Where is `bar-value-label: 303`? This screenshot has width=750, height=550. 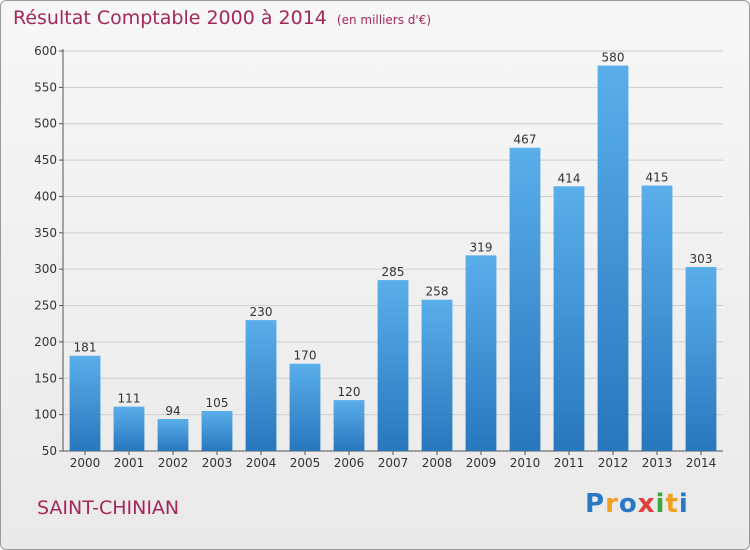 bar-value-label: 303 is located at coordinates (701, 259).